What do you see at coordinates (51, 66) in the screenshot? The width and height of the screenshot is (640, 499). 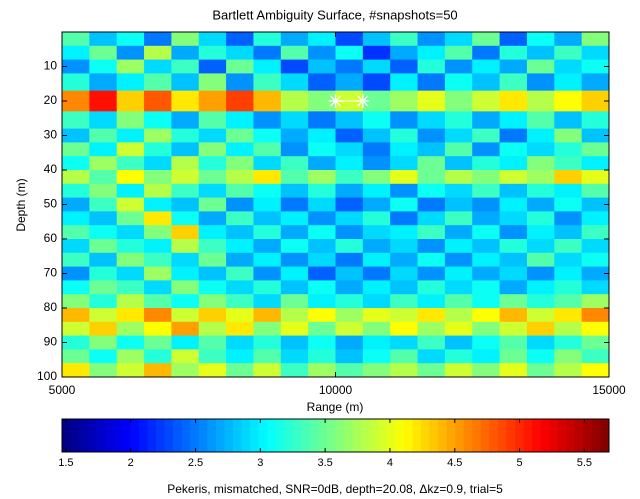 I see `y-tick-label: 10` at bounding box center [51, 66].